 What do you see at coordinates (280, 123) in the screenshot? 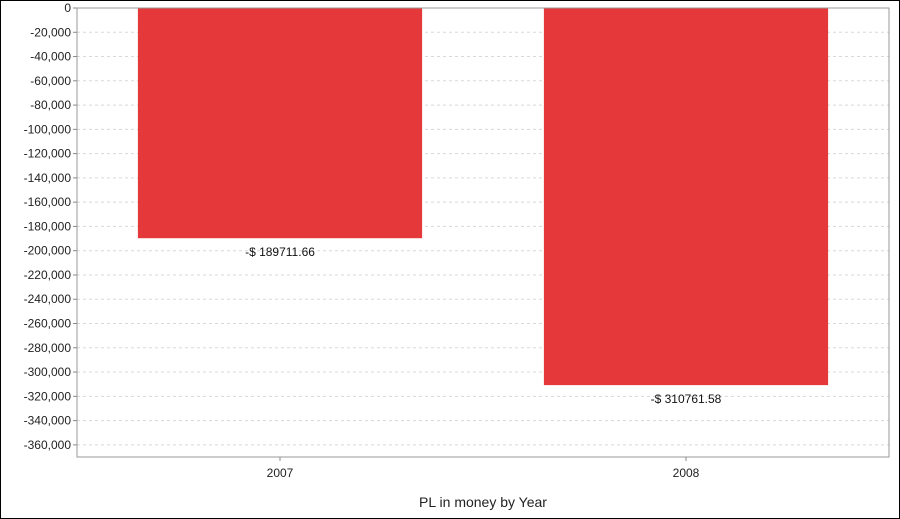
I see `bar` at bounding box center [280, 123].